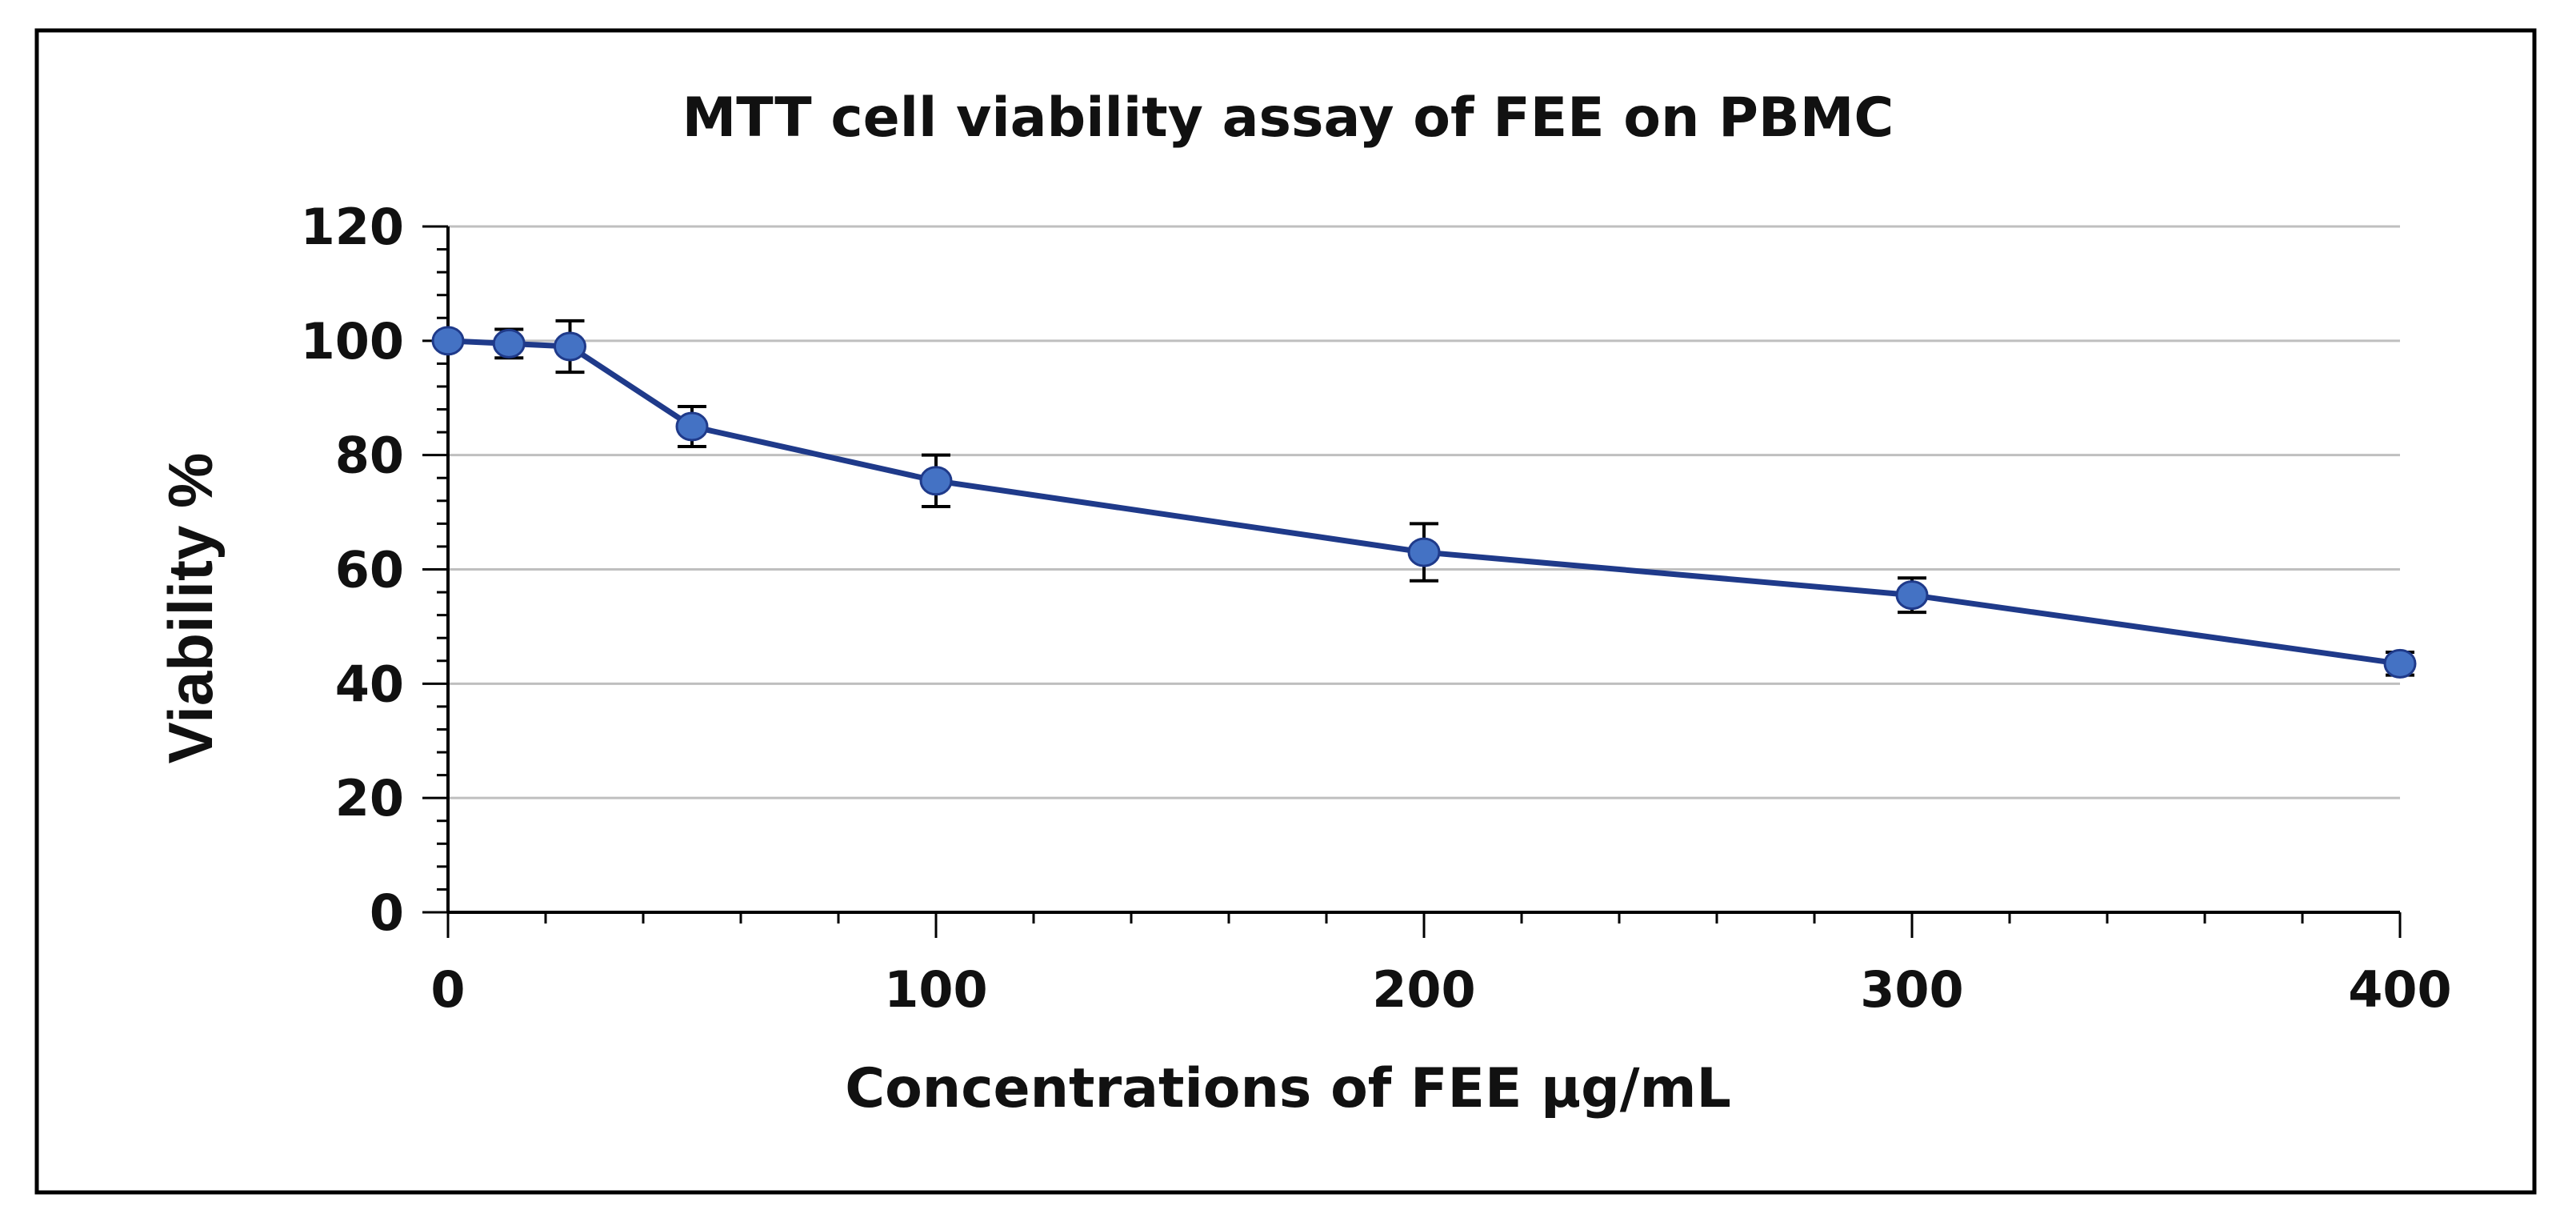  I want to click on x-axis-label: Concentrations of FEE µg/mL, so click(1288, 1088).